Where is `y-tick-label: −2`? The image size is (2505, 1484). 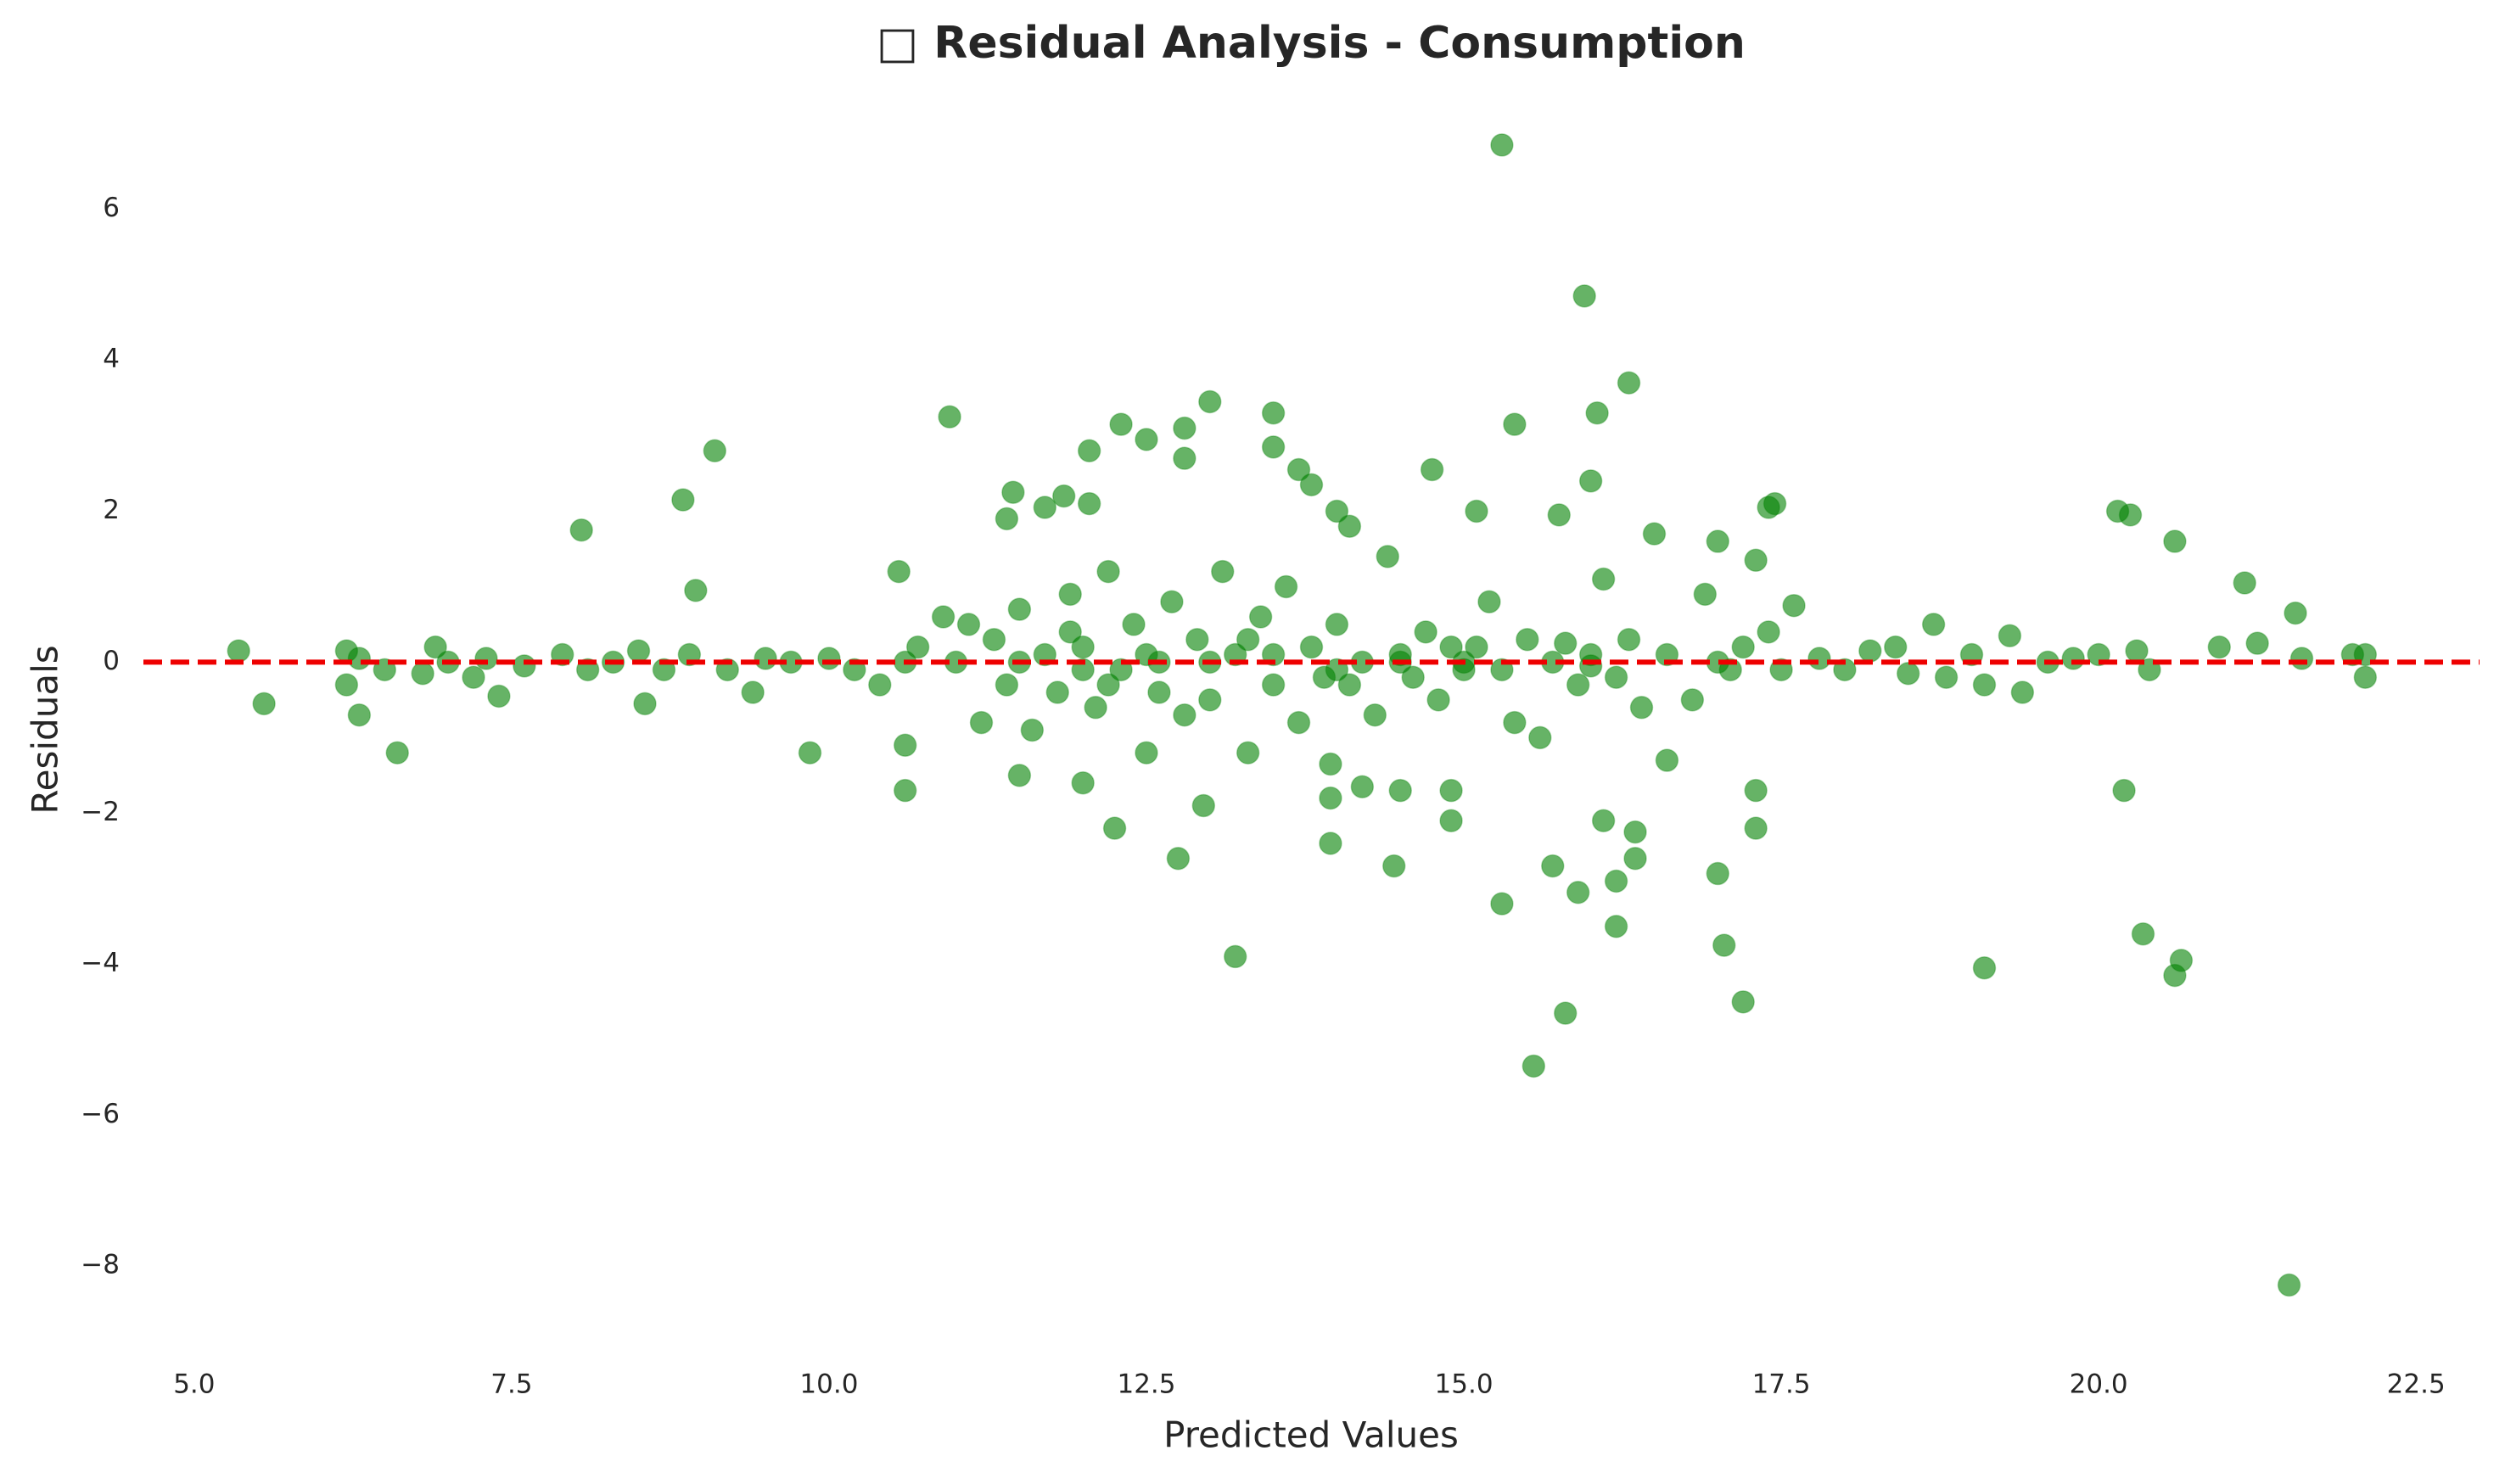
y-tick-label: −2 is located at coordinates (101, 812).